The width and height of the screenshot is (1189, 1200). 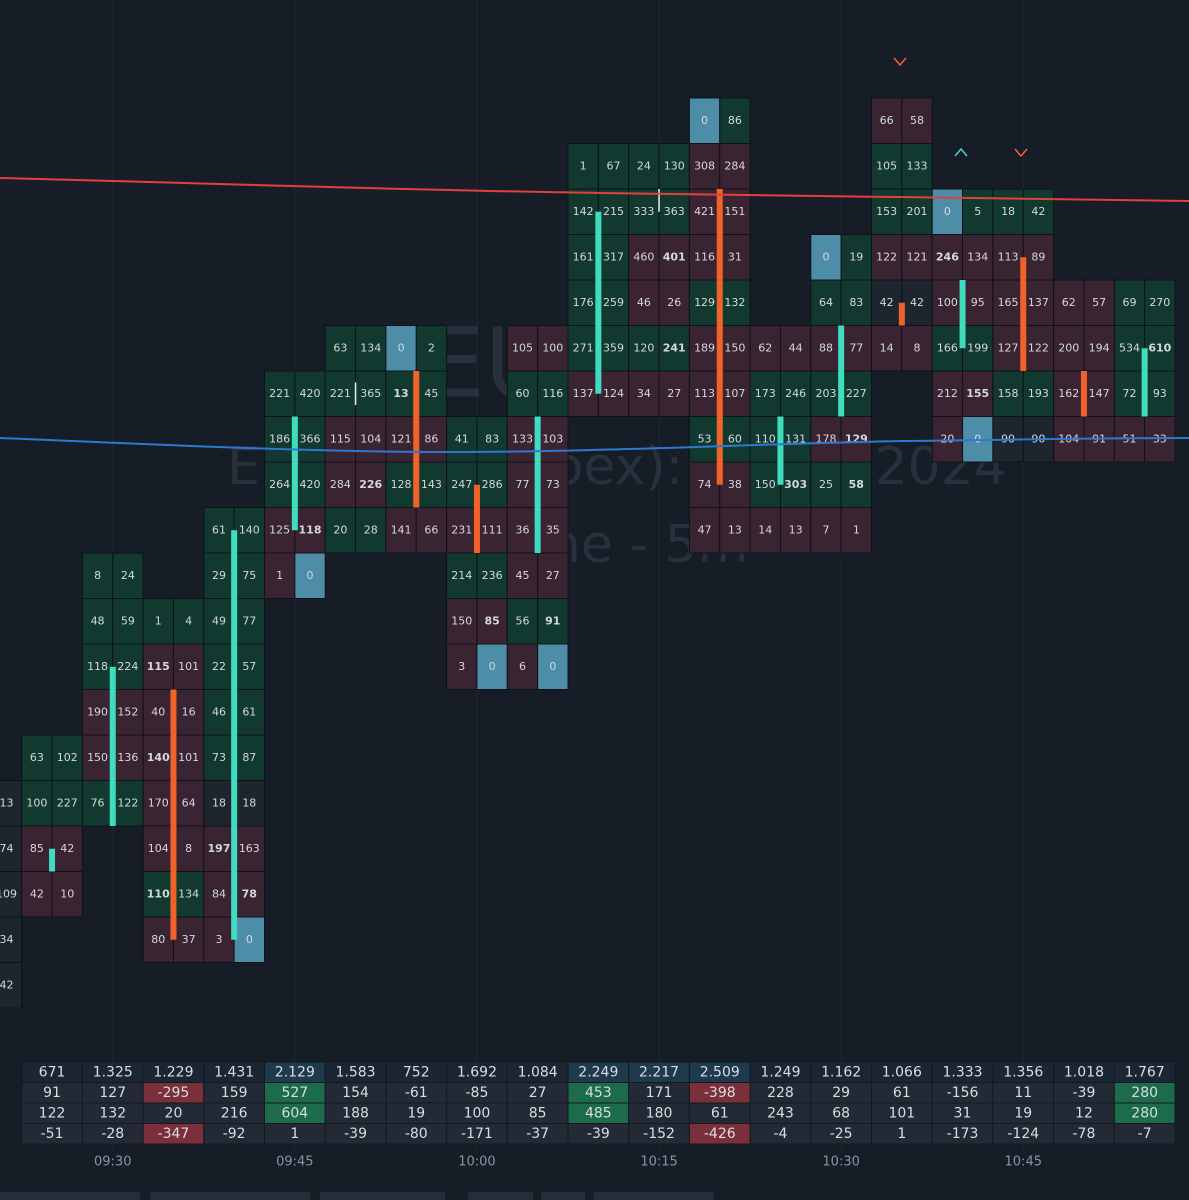 I want to click on ask-volume: 16, so click(x=189, y=711).